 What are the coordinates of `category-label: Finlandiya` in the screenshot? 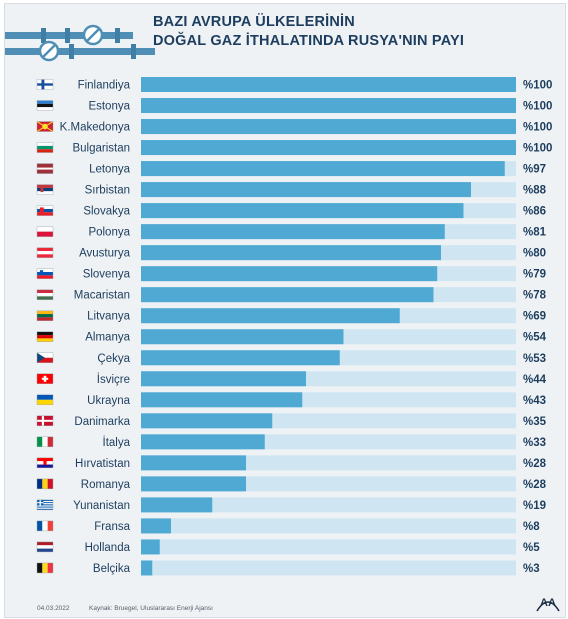 It's located at (104, 86).